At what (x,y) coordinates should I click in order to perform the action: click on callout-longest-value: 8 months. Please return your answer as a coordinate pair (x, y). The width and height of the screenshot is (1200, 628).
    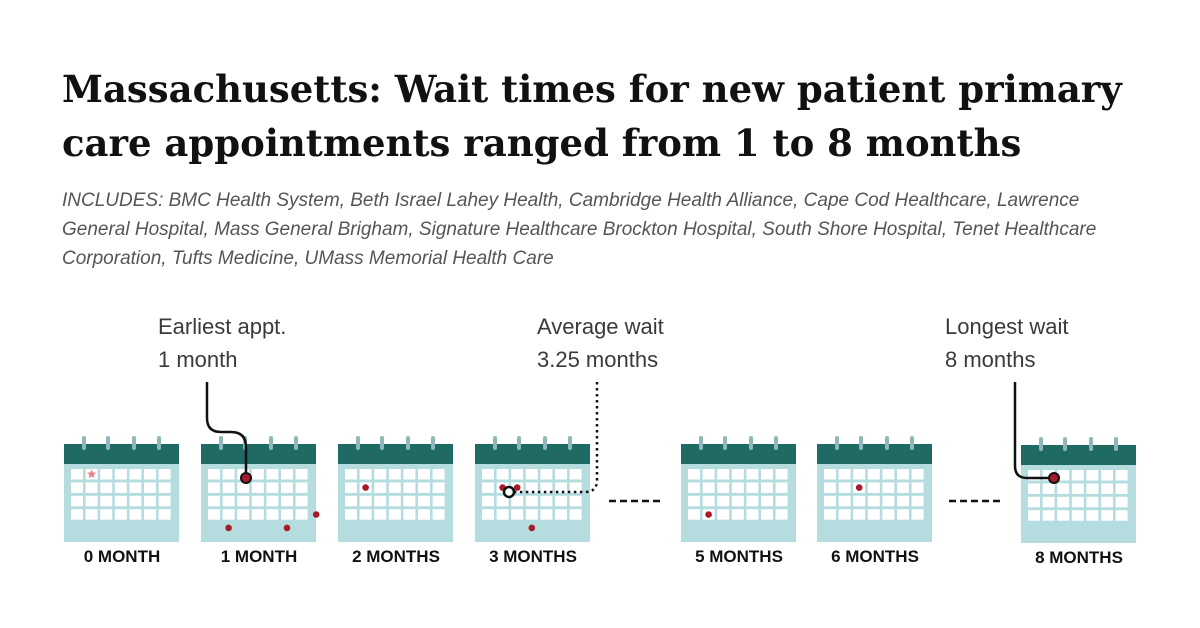
    Looking at the image, I should click on (990, 359).